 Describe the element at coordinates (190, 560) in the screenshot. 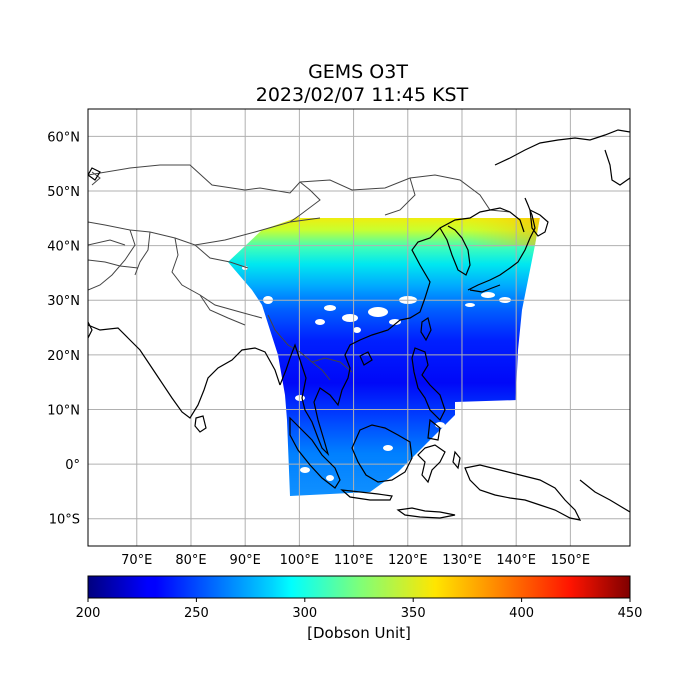

I see `lon-tick-label: 80°E` at that location.